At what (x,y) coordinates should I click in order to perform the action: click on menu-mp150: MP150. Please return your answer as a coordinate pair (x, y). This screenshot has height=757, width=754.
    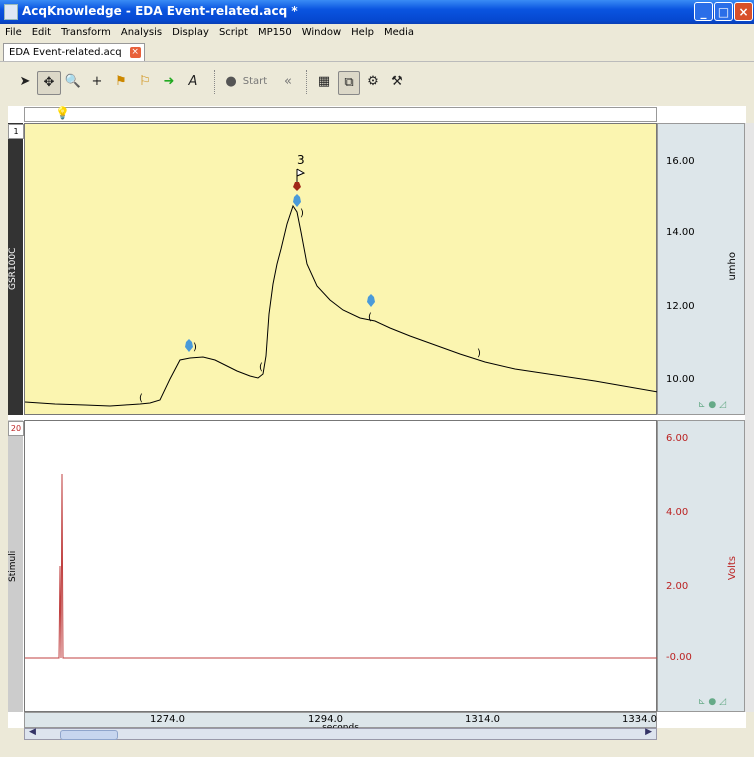
    Looking at the image, I should click on (274, 32).